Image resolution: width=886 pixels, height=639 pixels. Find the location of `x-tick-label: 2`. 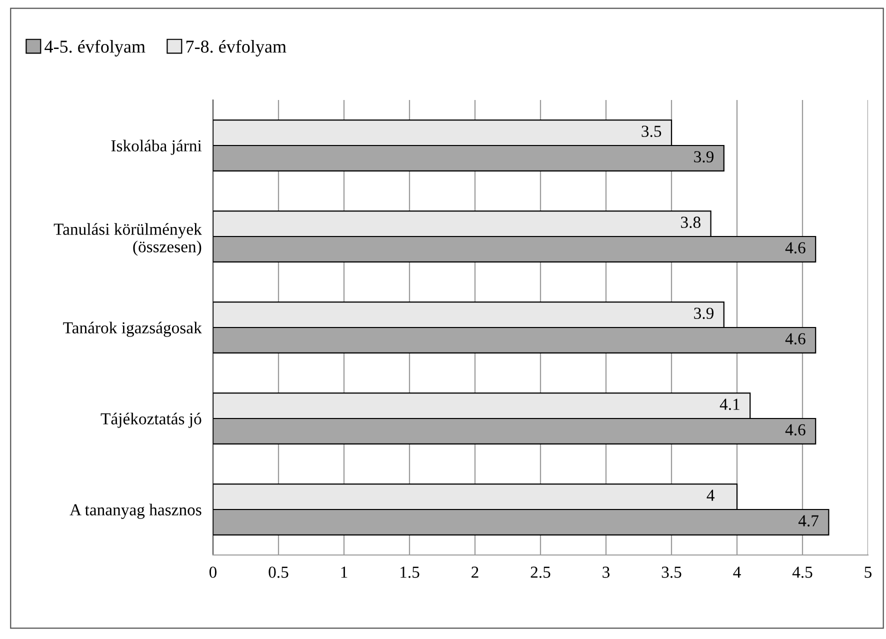

x-tick-label: 2 is located at coordinates (475, 572).